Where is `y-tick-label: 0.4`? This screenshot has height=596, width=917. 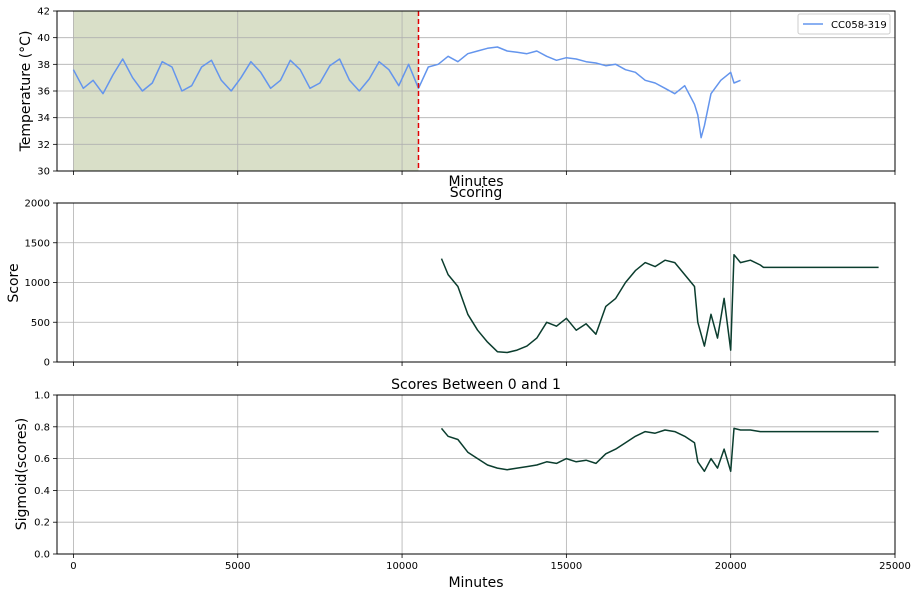 y-tick-label: 0.4 is located at coordinates (42, 491).